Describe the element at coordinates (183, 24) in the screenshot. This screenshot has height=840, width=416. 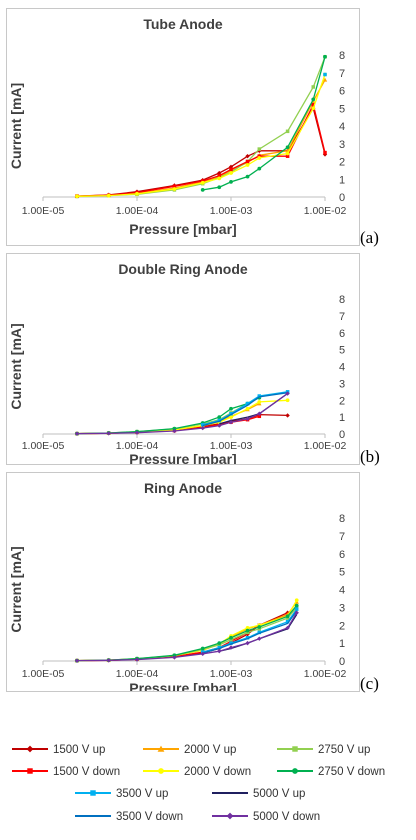
I see `chart-title: Tube Anode` at that location.